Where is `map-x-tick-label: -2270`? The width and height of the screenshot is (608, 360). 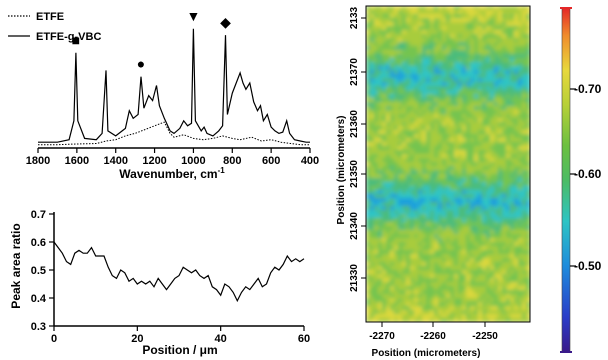
map-x-tick-label: -2270 is located at coordinates (382, 336).